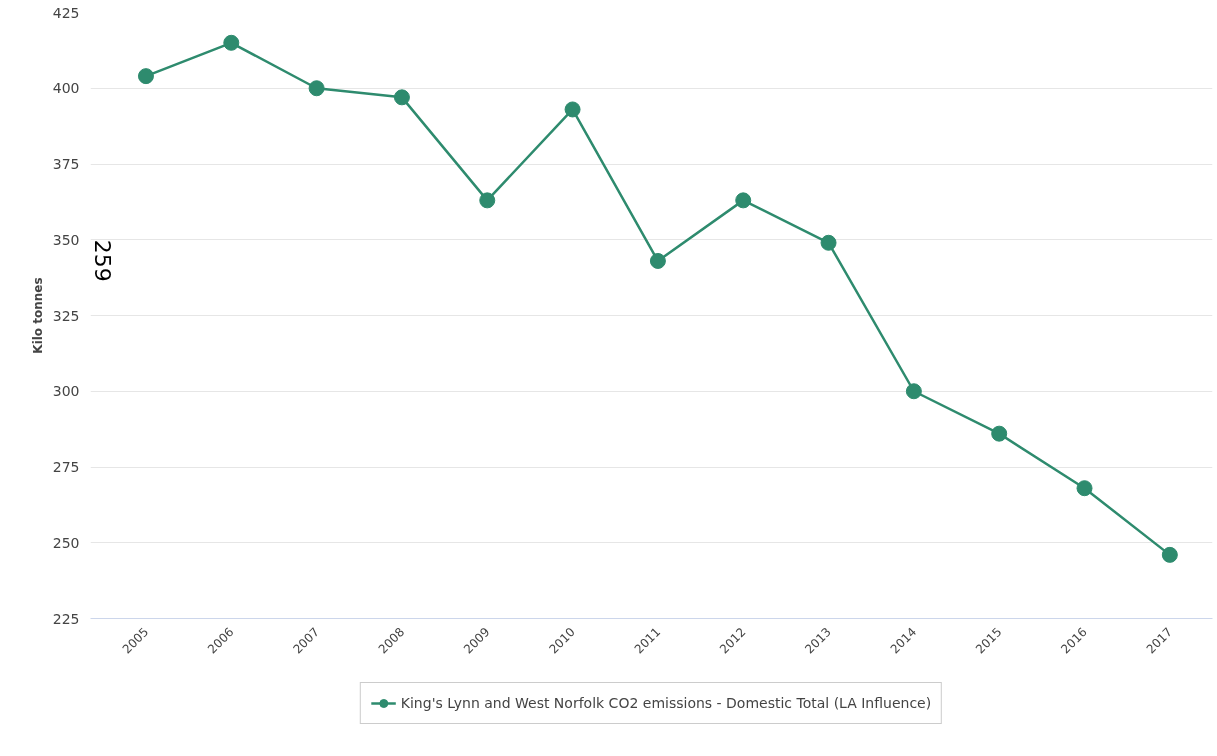  Describe the element at coordinates (66, 88) in the screenshot. I see `y-tick-label: 400` at that location.